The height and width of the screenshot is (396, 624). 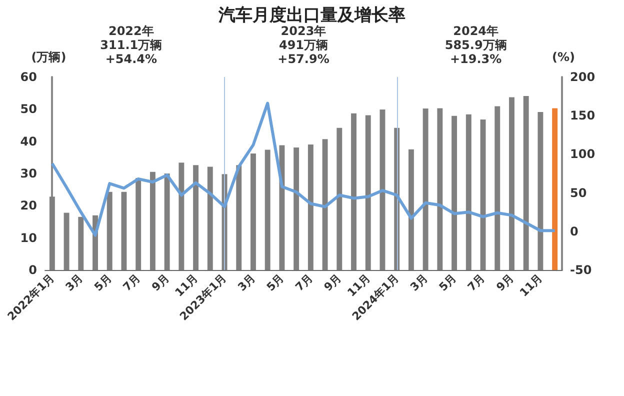 I want to click on y-tick-label: 10, so click(x=28, y=237).